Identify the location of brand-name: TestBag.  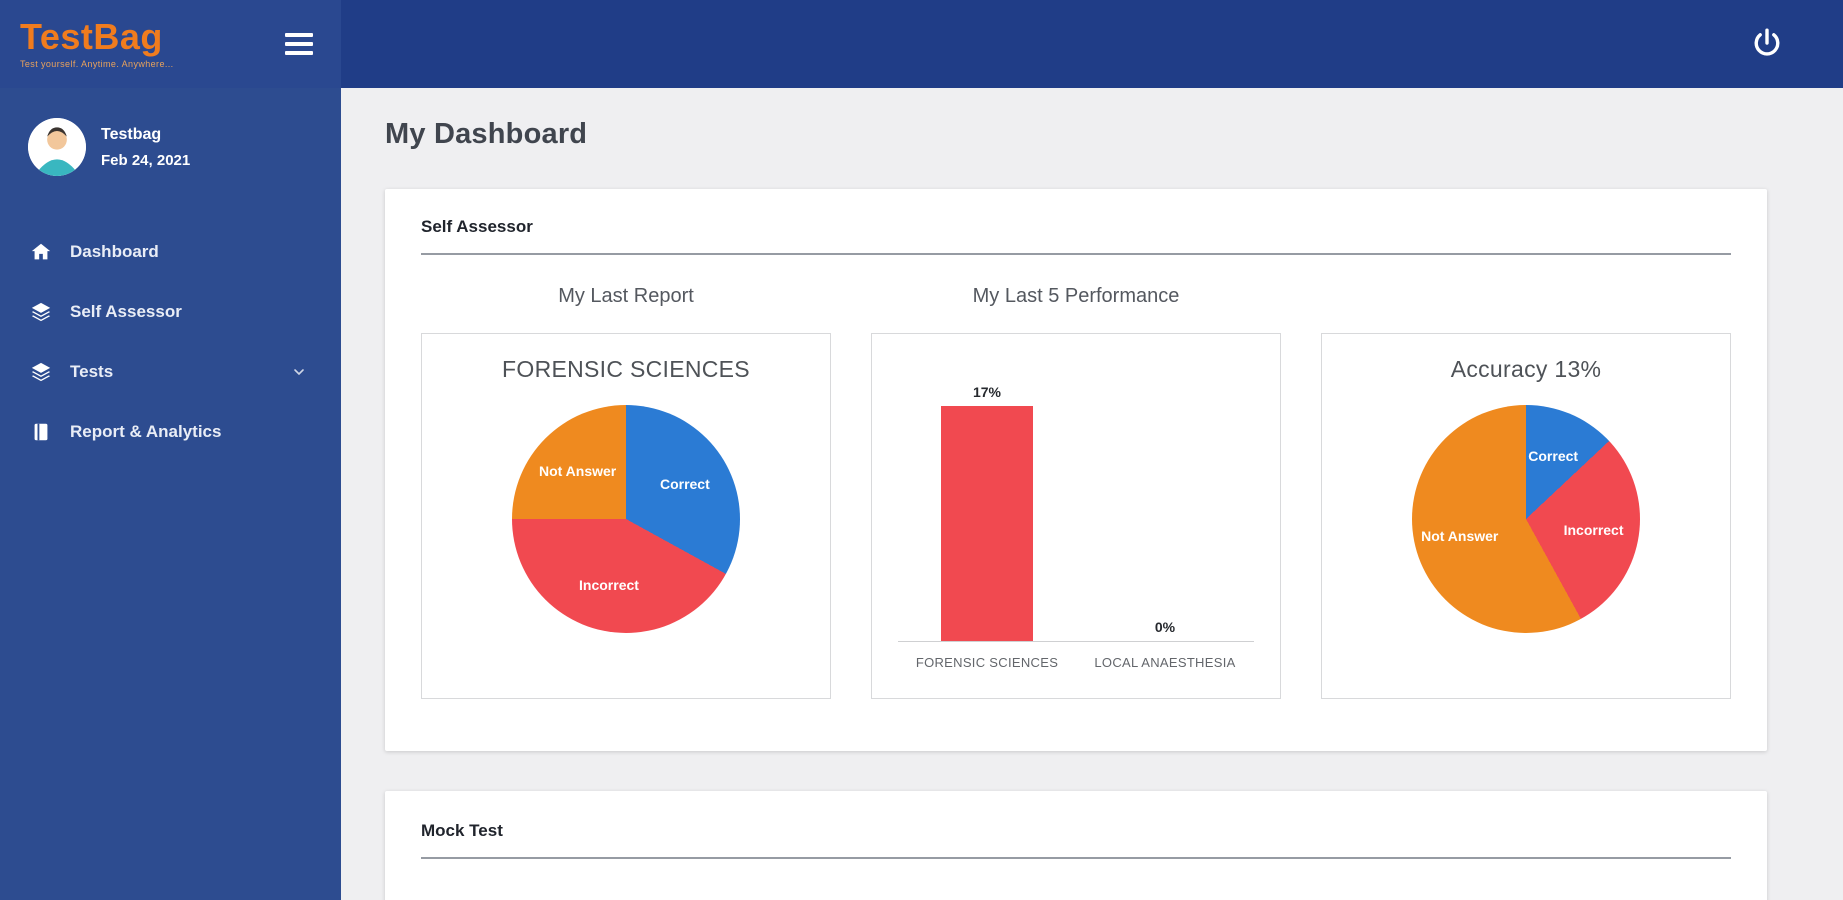
(91, 36).